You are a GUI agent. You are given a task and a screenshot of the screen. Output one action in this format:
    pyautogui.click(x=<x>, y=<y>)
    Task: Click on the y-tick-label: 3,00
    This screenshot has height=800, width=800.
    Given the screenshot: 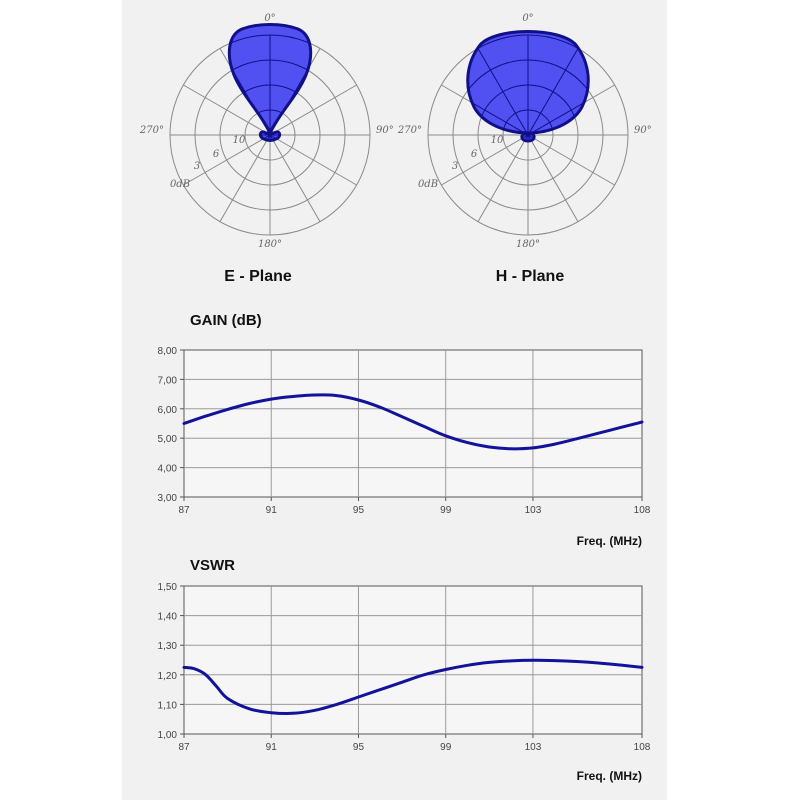 What is the action you would take?
    pyautogui.click(x=168, y=498)
    